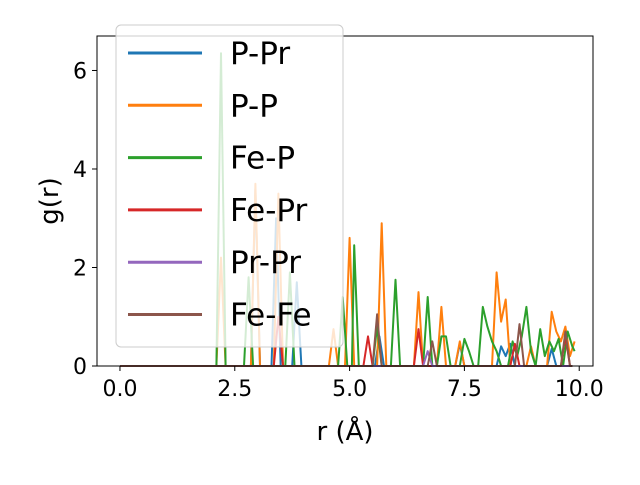 This screenshot has width=640, height=485. What do you see at coordinates (80, 170) in the screenshot?
I see `y-tick-label: 4` at bounding box center [80, 170].